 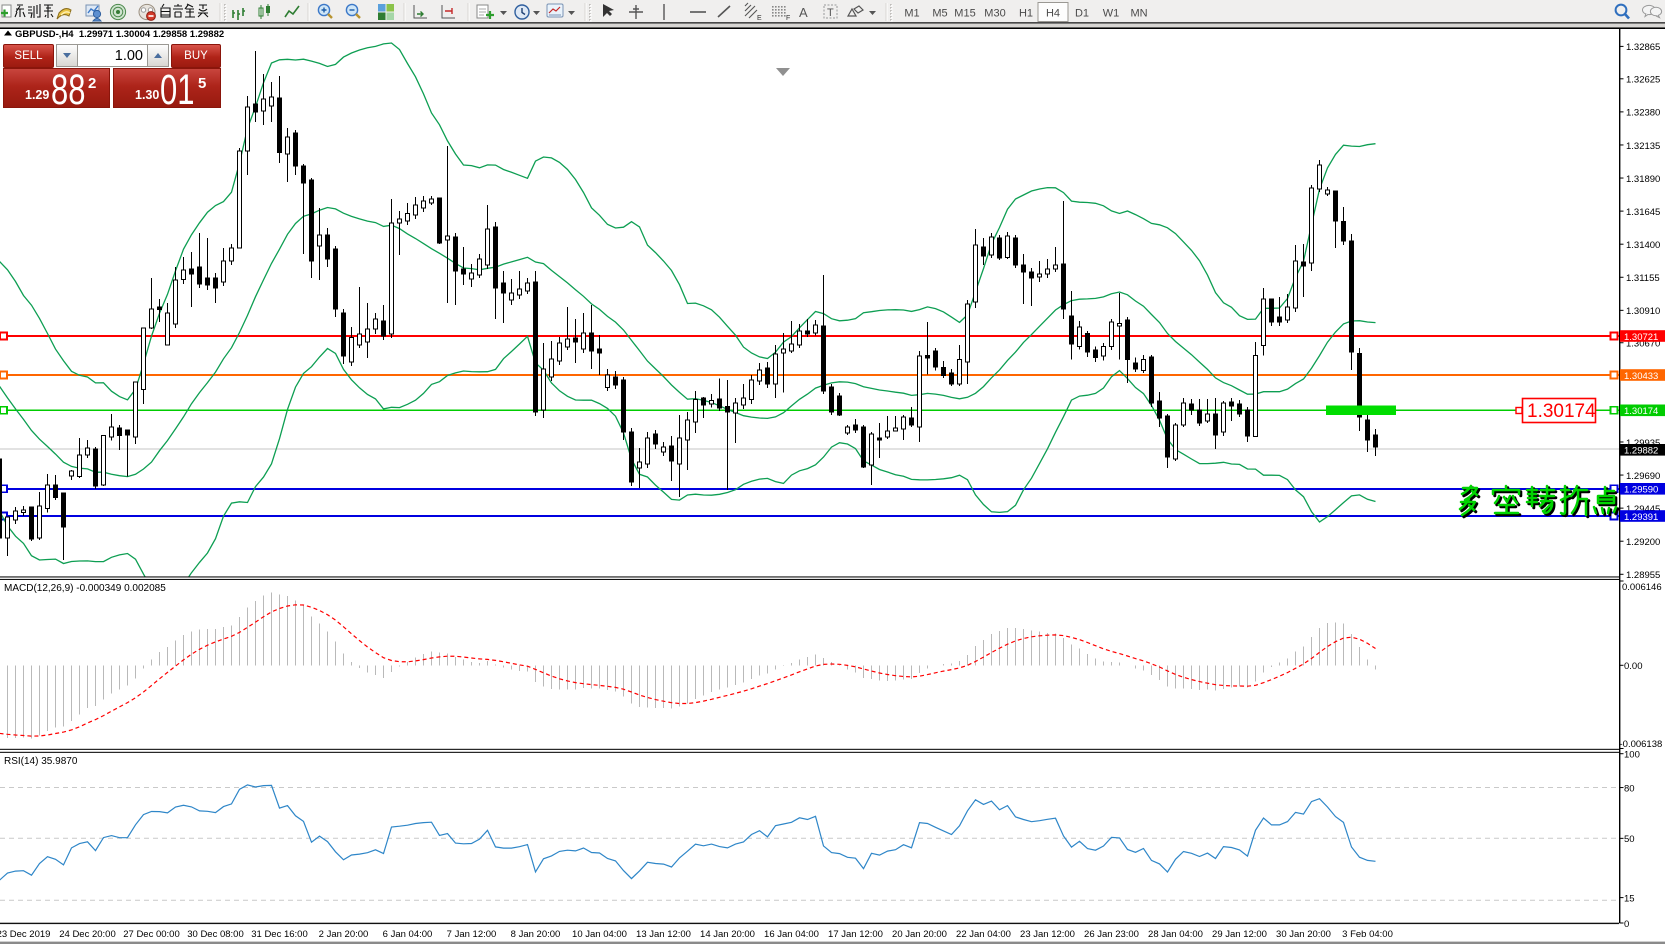 What do you see at coordinates (855, 934) in the screenshot?
I see `svg-text: 17 Jan 12:00` at bounding box center [855, 934].